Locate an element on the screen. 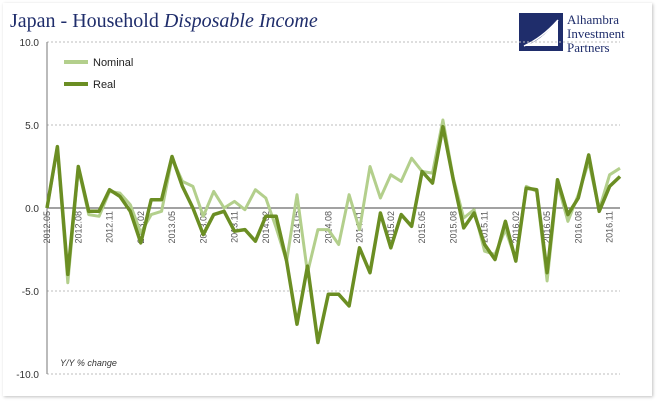  x-tick-label: 2016.02 is located at coordinates (516, 227).